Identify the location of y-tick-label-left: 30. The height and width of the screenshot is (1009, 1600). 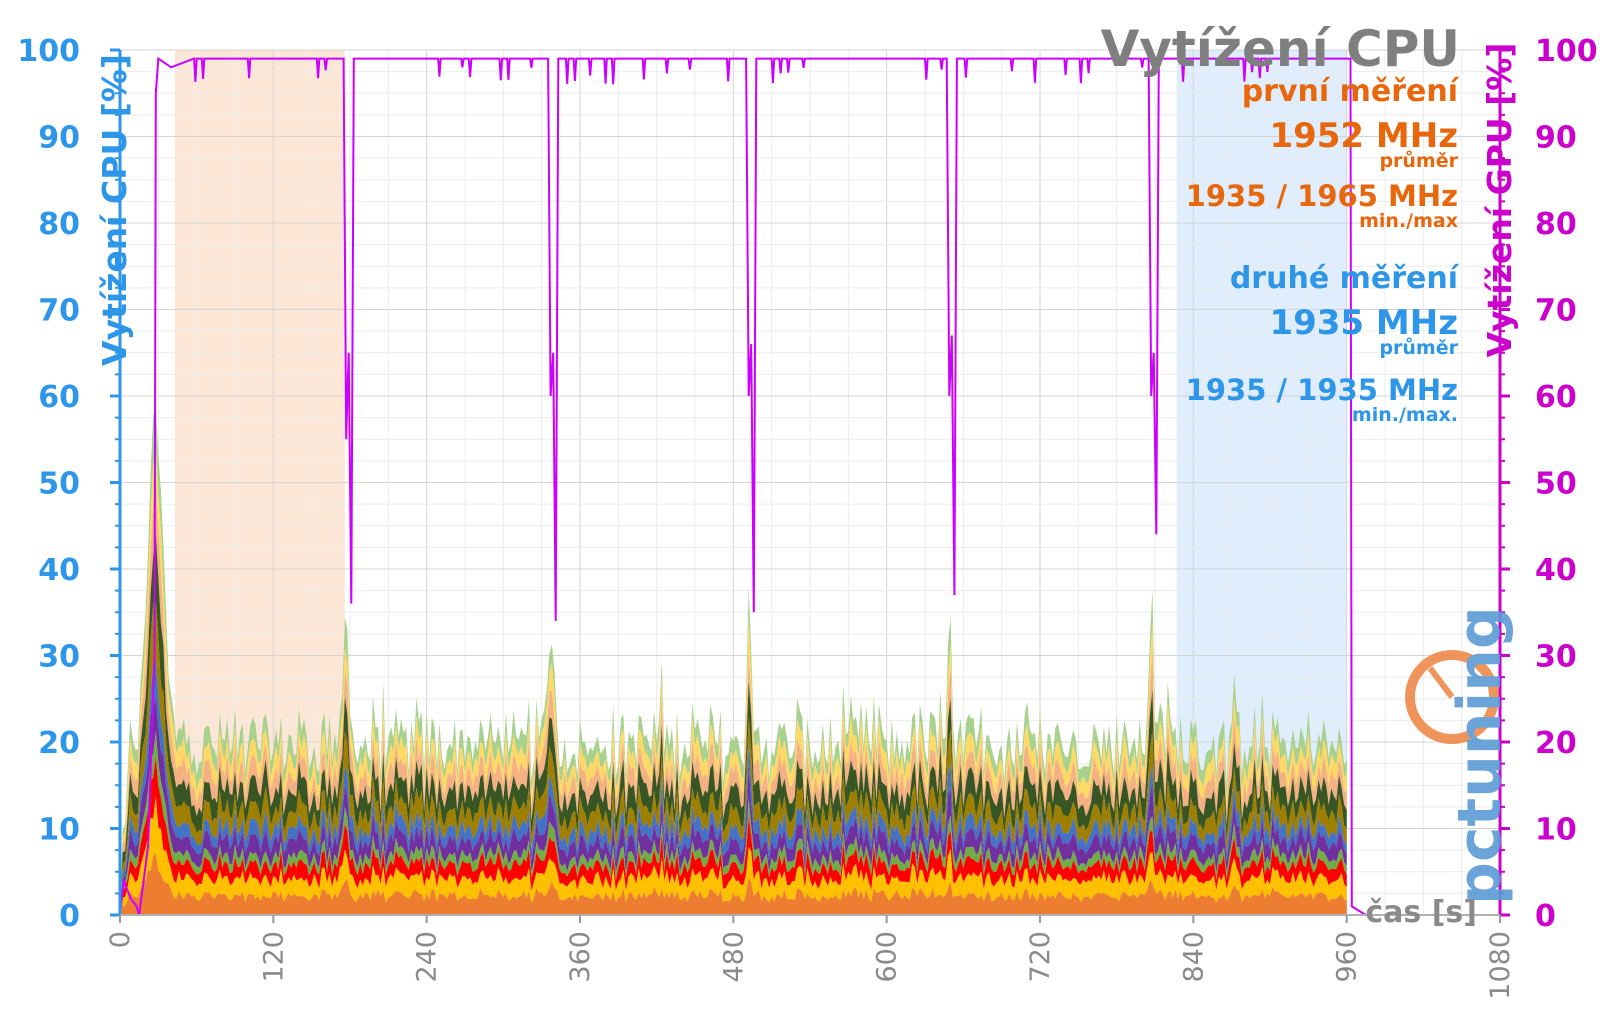
(59, 657).